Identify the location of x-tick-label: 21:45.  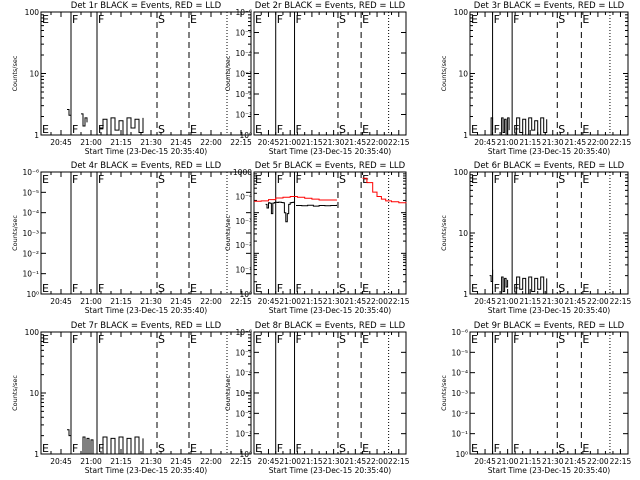
(181, 142).